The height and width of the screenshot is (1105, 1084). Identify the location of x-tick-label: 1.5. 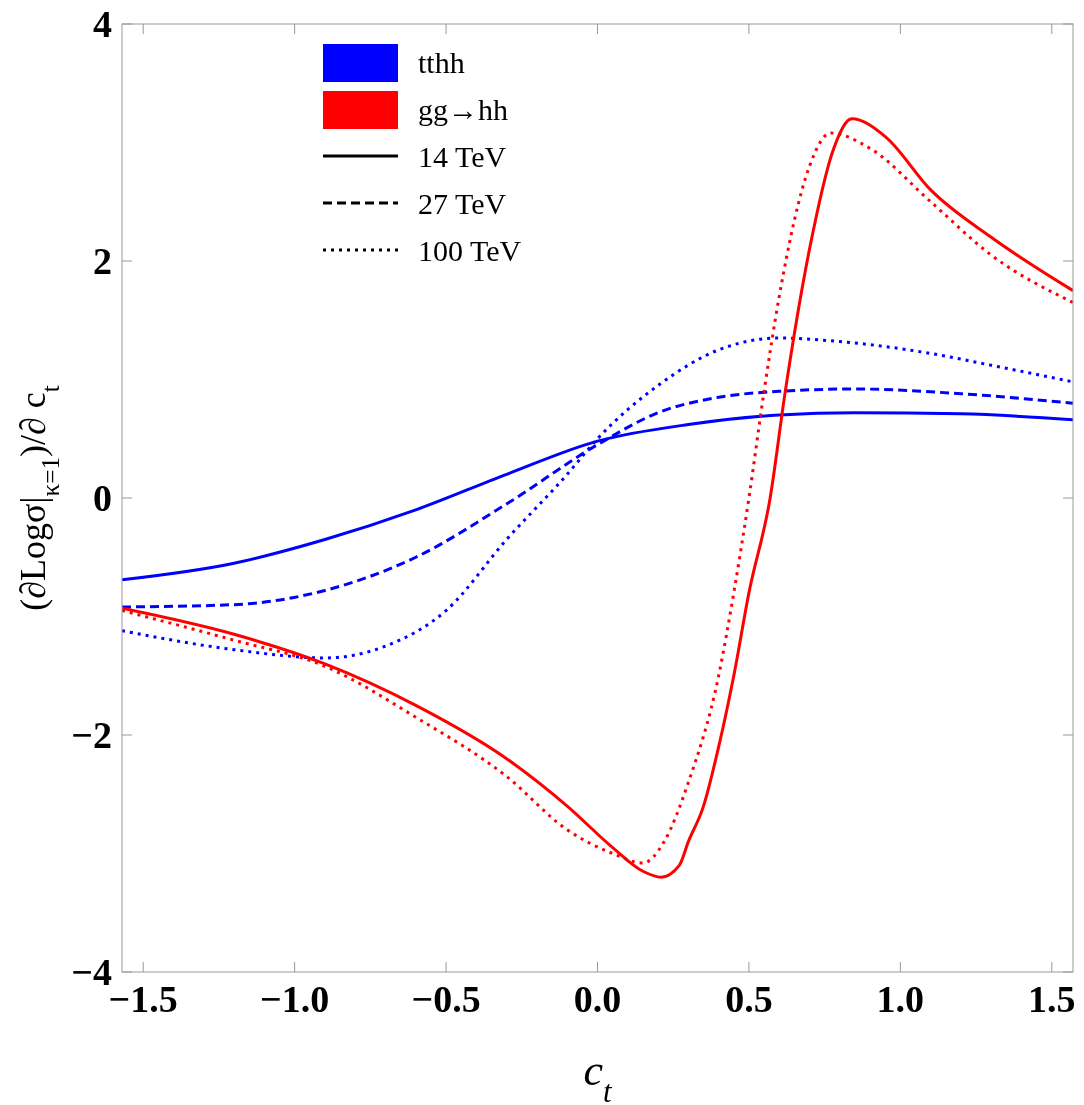
(1052, 999).